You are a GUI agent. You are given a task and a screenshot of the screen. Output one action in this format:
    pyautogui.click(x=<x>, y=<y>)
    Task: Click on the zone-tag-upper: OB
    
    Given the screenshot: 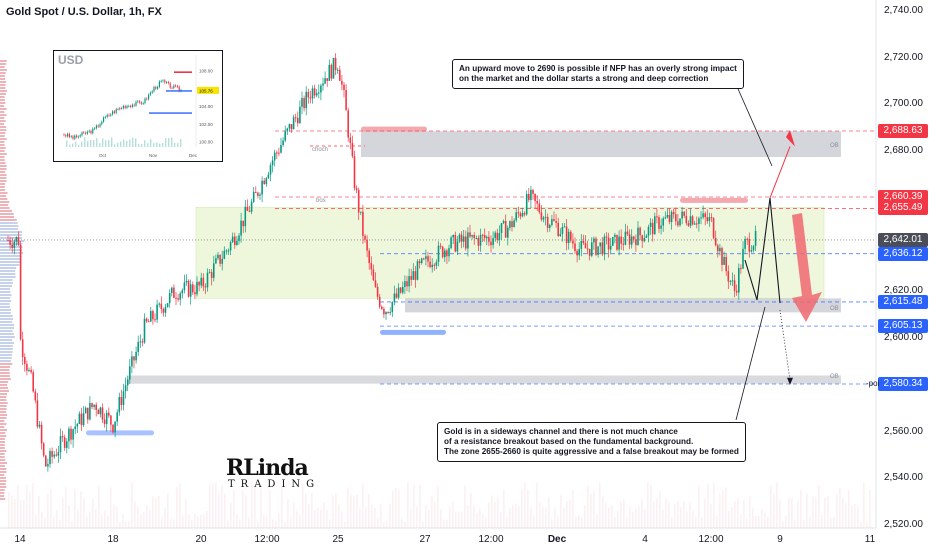 What is the action you would take?
    pyautogui.click(x=834, y=146)
    